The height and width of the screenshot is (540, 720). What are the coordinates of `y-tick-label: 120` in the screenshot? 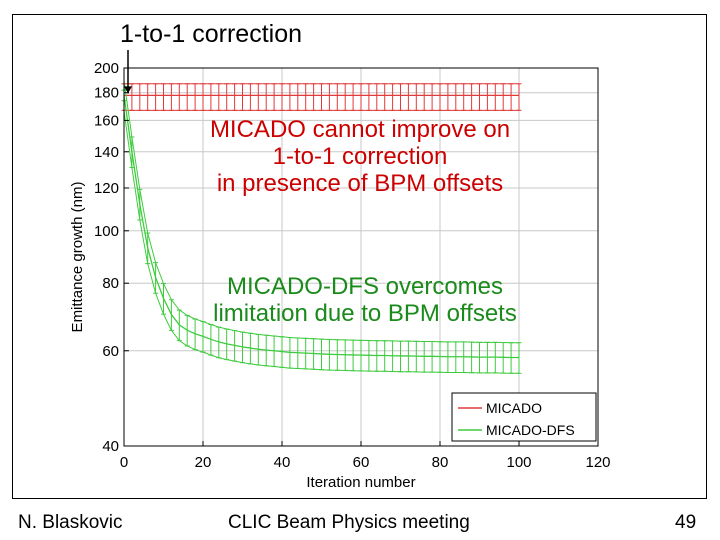 It's located at (106, 188).